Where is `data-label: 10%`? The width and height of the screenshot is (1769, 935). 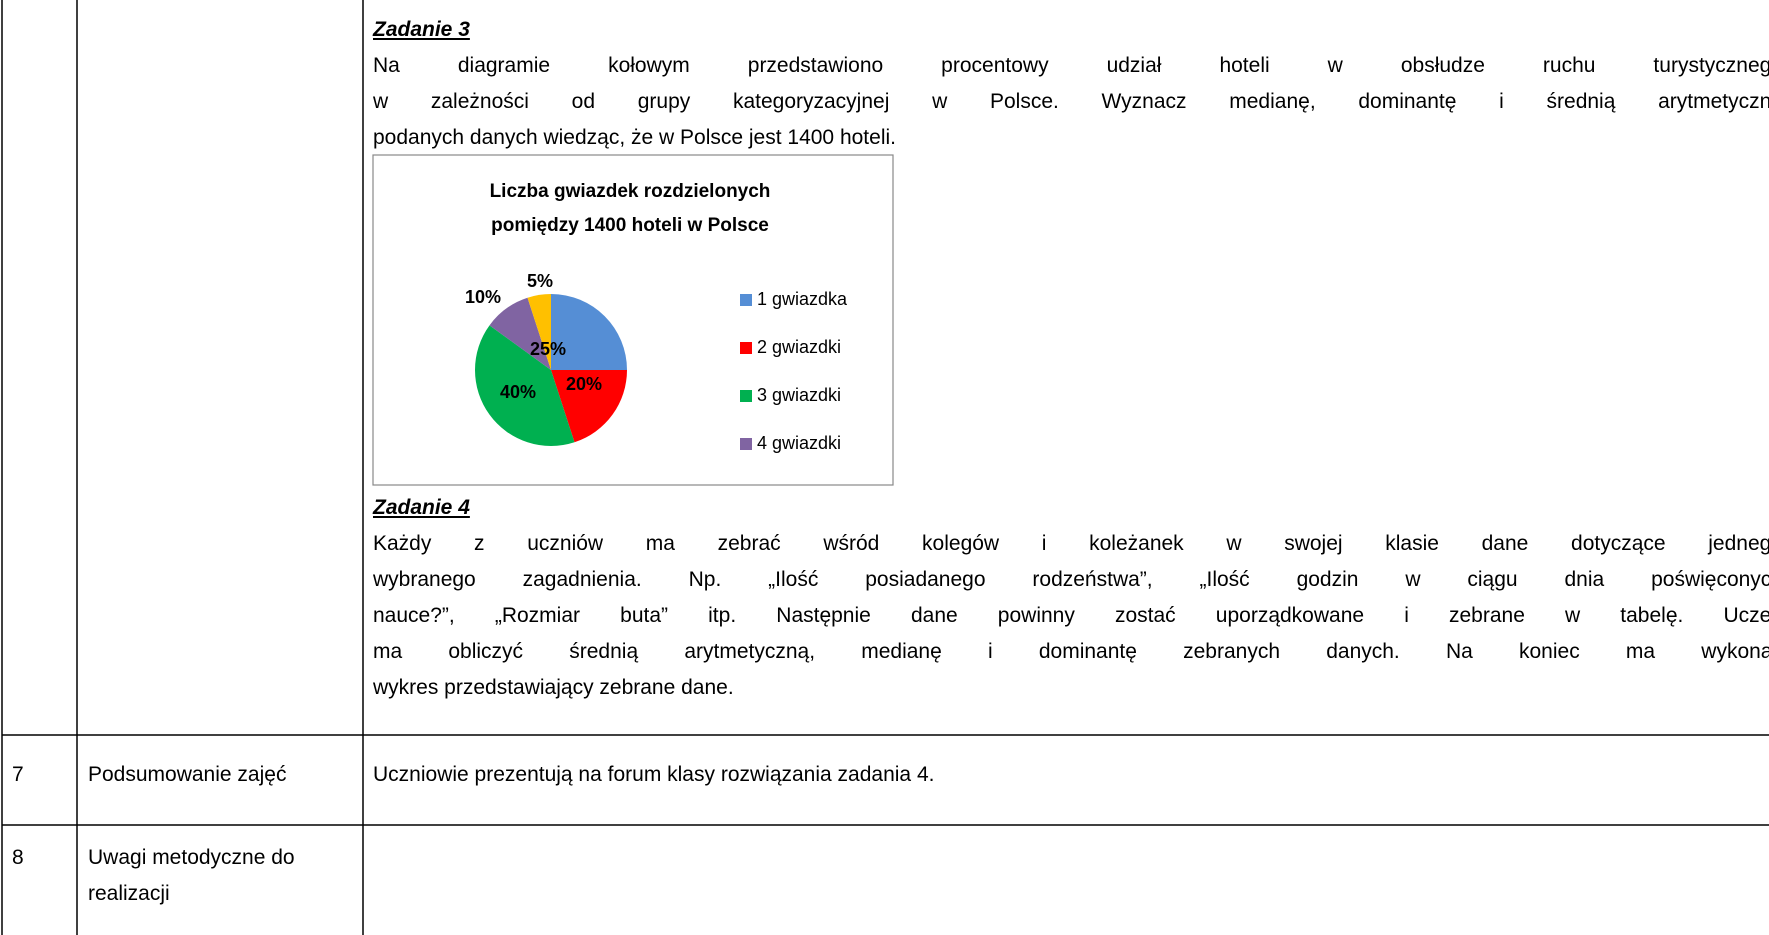
data-label: 10% is located at coordinates (483, 297).